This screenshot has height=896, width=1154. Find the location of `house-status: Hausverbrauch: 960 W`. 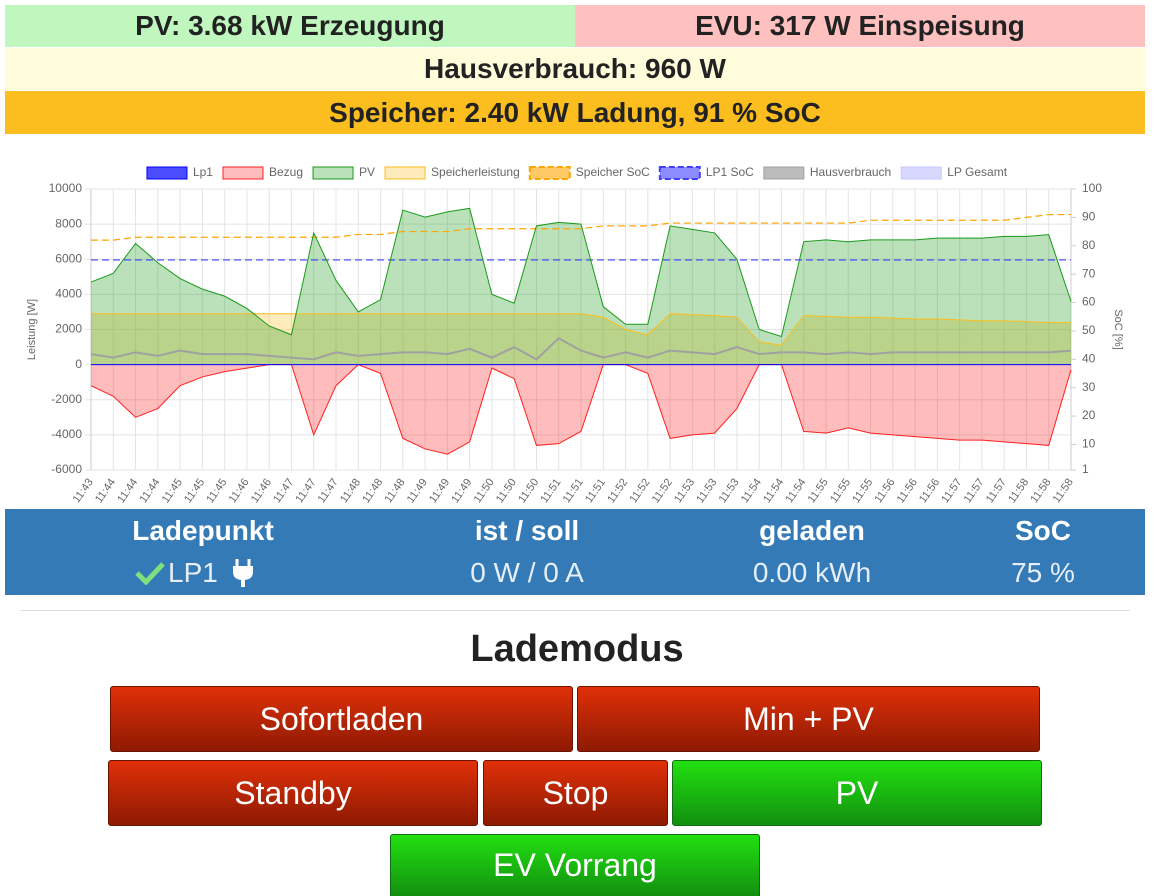

house-status: Hausverbrauch: 960 W is located at coordinates (575, 69).